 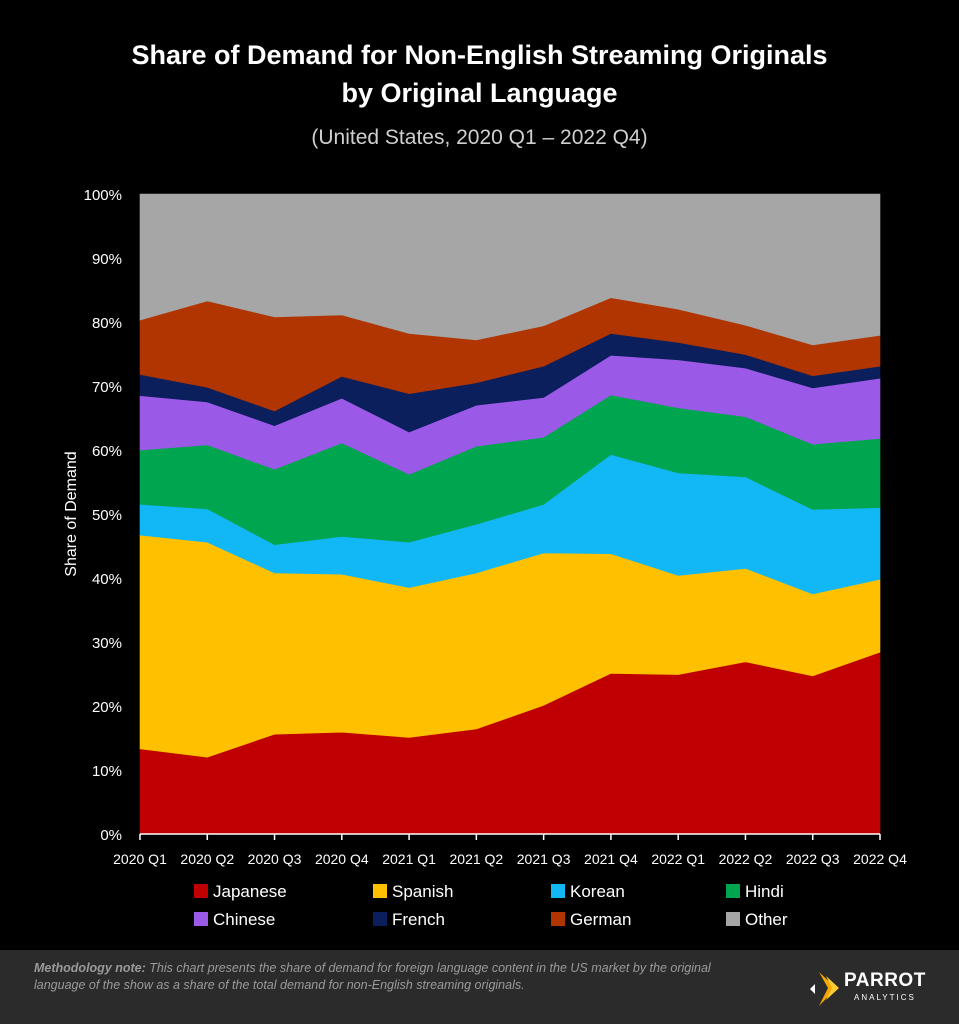 I want to click on brand-name: PARROT, so click(x=885, y=980).